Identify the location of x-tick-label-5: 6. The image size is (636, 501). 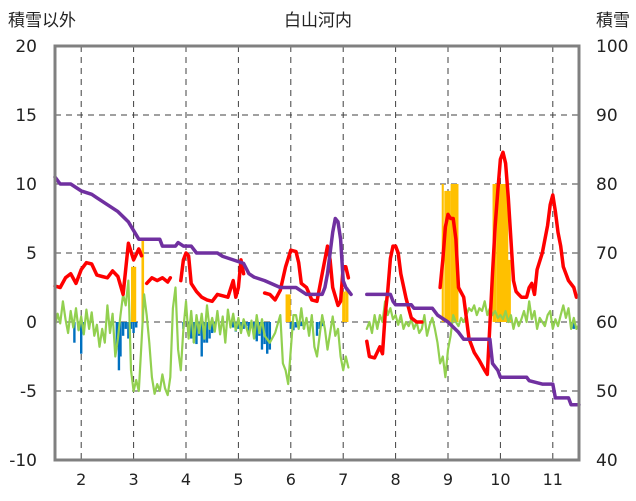
(291, 479).